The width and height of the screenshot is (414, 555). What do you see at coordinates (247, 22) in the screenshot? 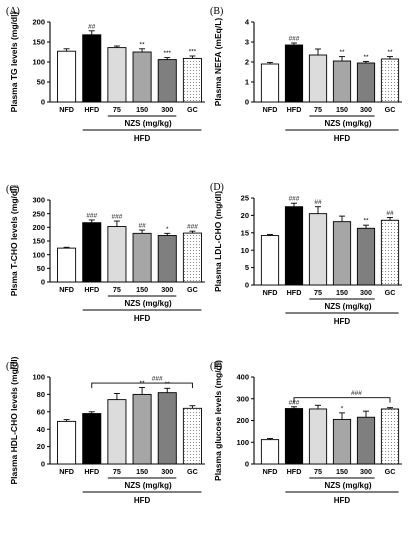
I see `y-tick-label: 4` at bounding box center [247, 22].